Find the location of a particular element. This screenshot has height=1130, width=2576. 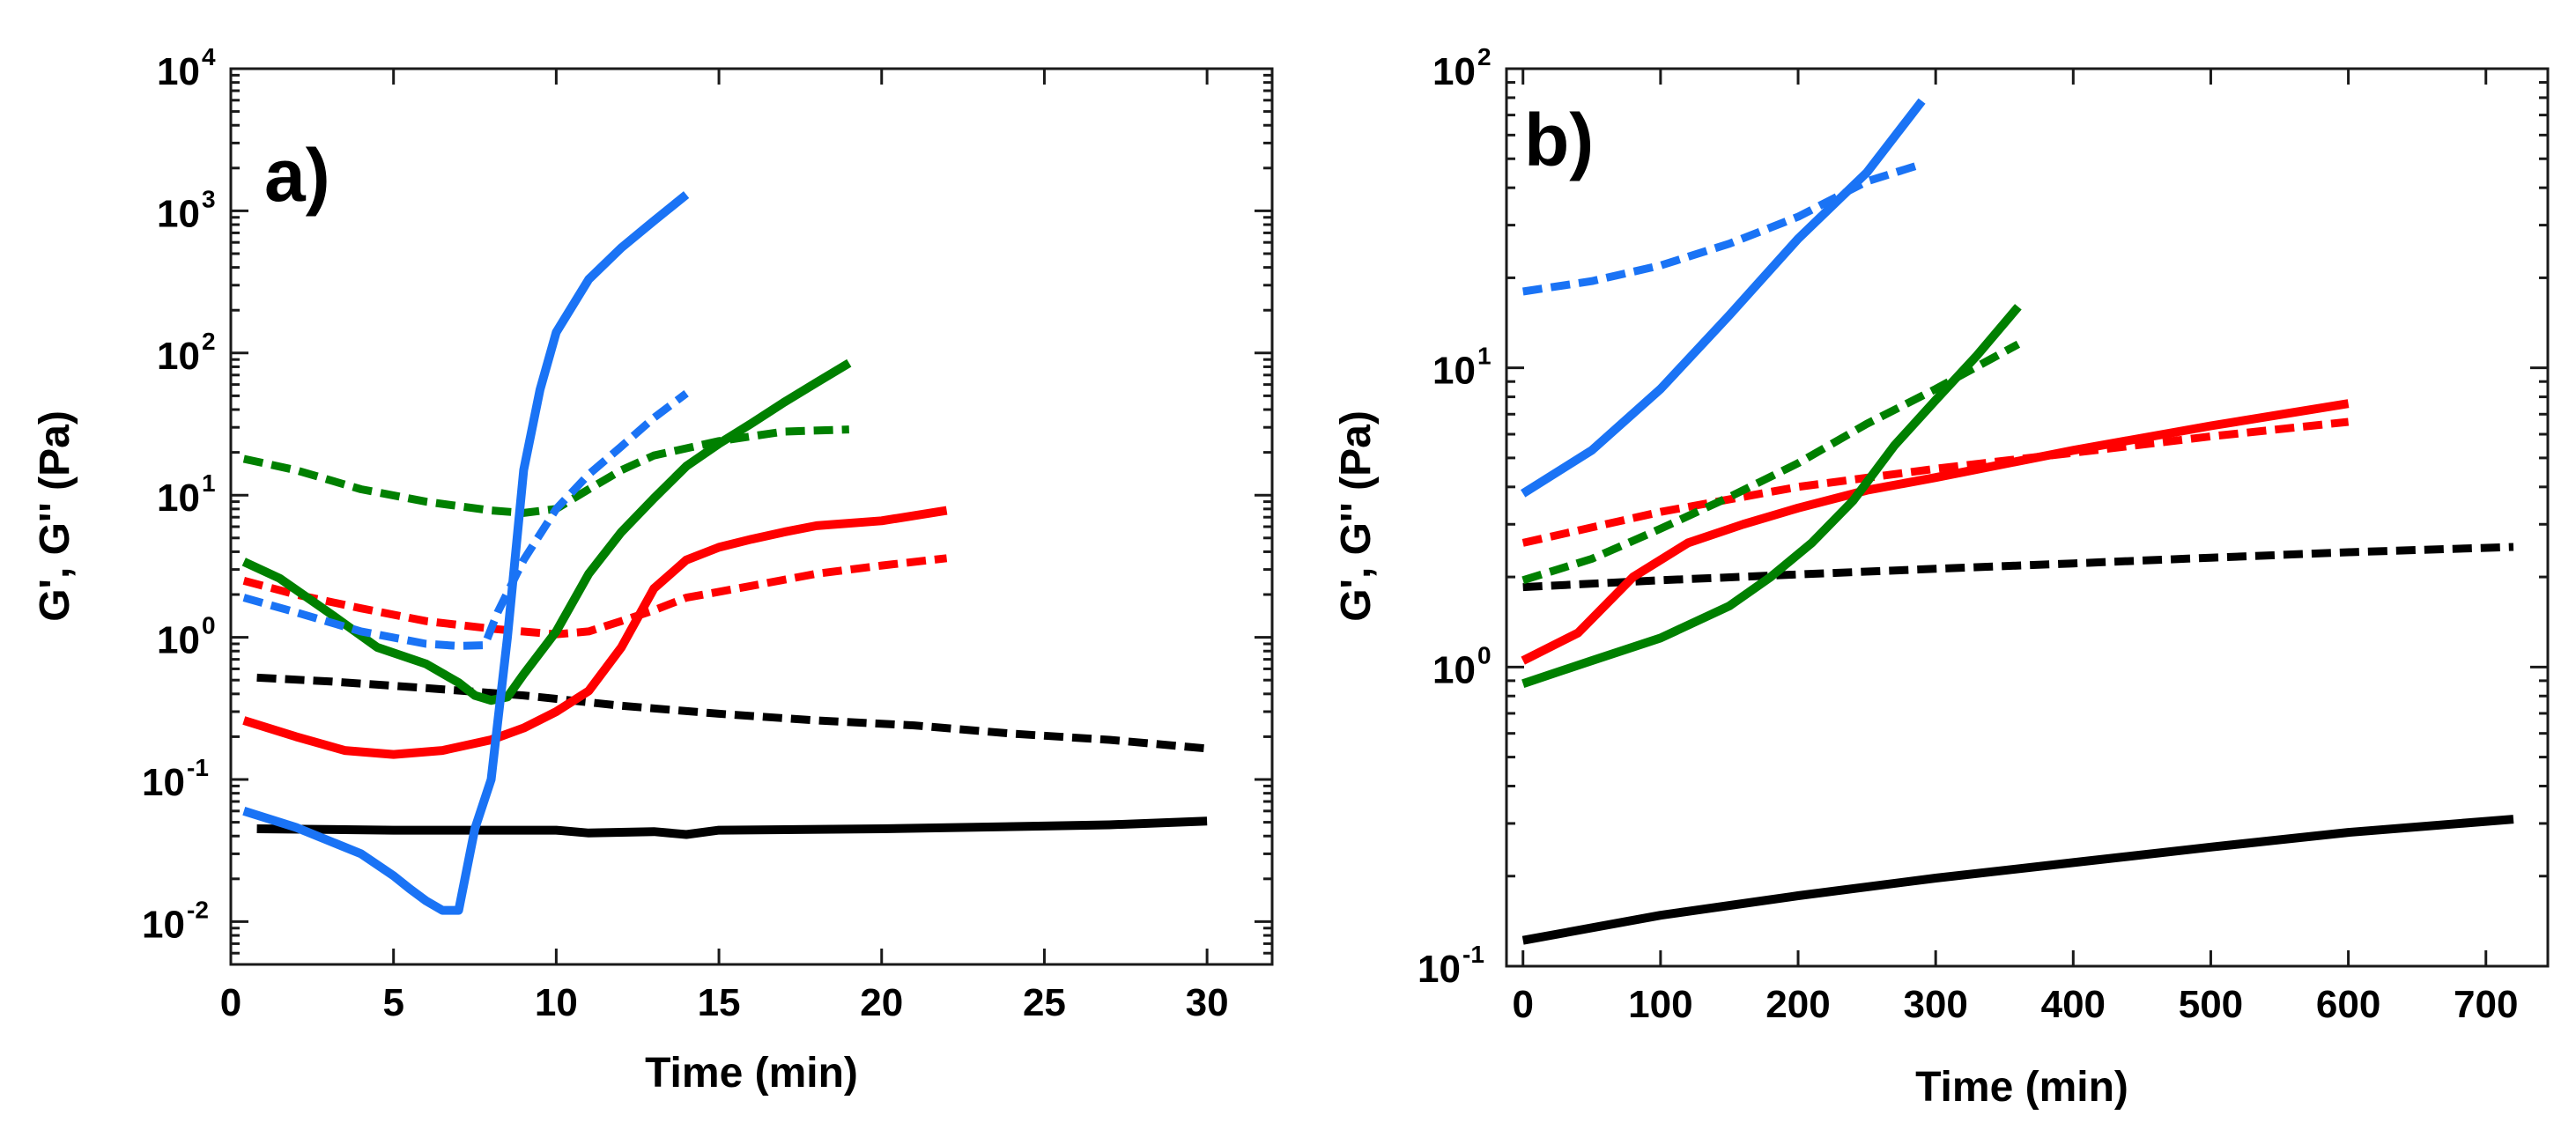

panel-a-x-tick-label: 15 is located at coordinates (720, 1002).